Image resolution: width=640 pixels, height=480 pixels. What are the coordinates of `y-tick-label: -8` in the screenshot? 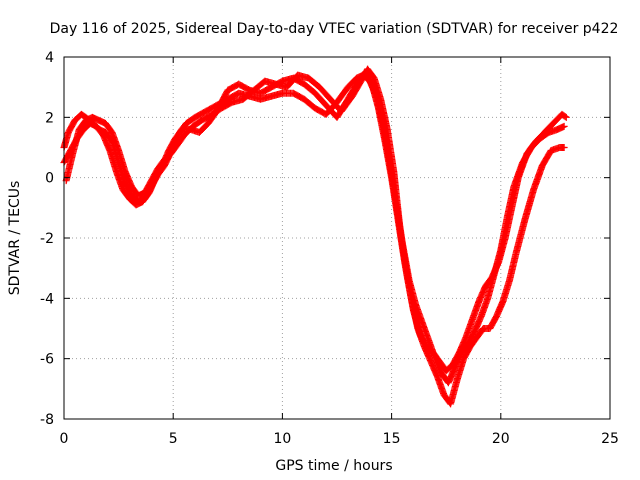 It's located at (47, 420).